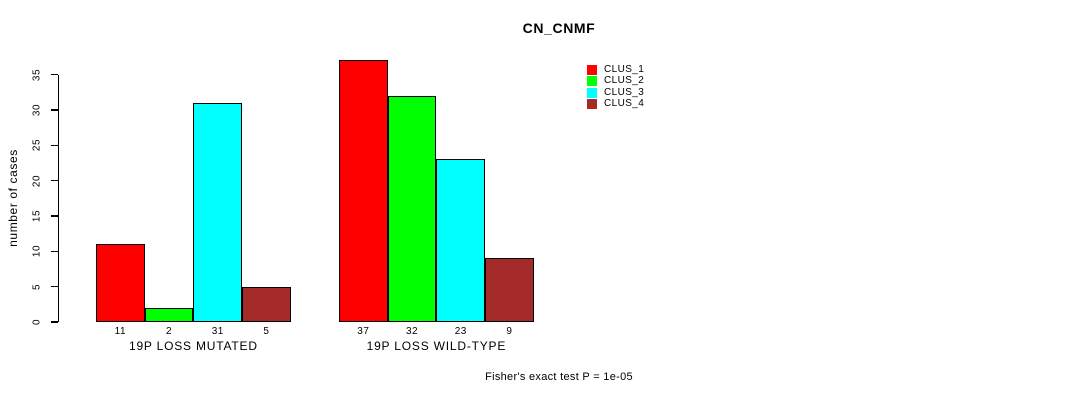 The height and width of the screenshot is (400, 1090). I want to click on bar-value-label: 32, so click(412, 331).